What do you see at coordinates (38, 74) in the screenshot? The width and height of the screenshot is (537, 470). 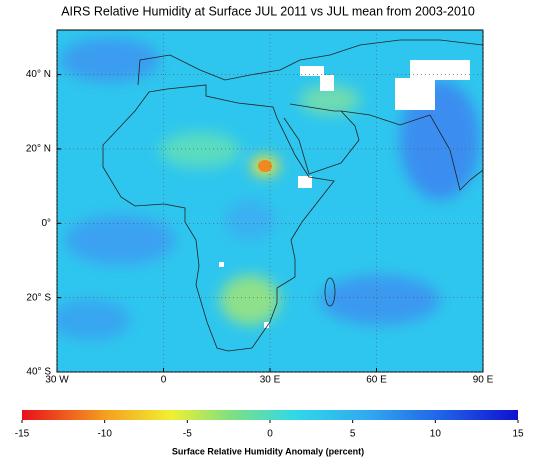 I see `y-tick-label: 40° N` at bounding box center [38, 74].